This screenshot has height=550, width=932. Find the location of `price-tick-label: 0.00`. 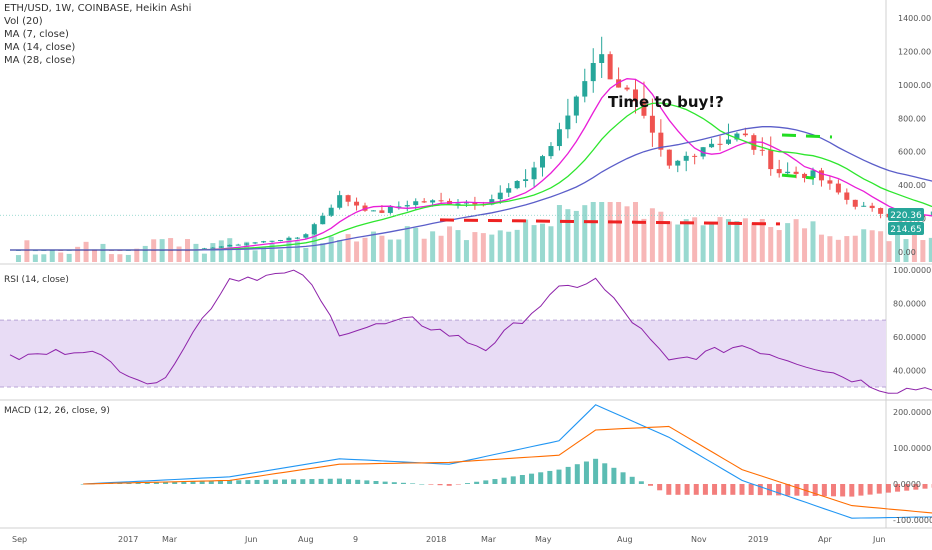

price-tick-label: 0.00 is located at coordinates (907, 252).